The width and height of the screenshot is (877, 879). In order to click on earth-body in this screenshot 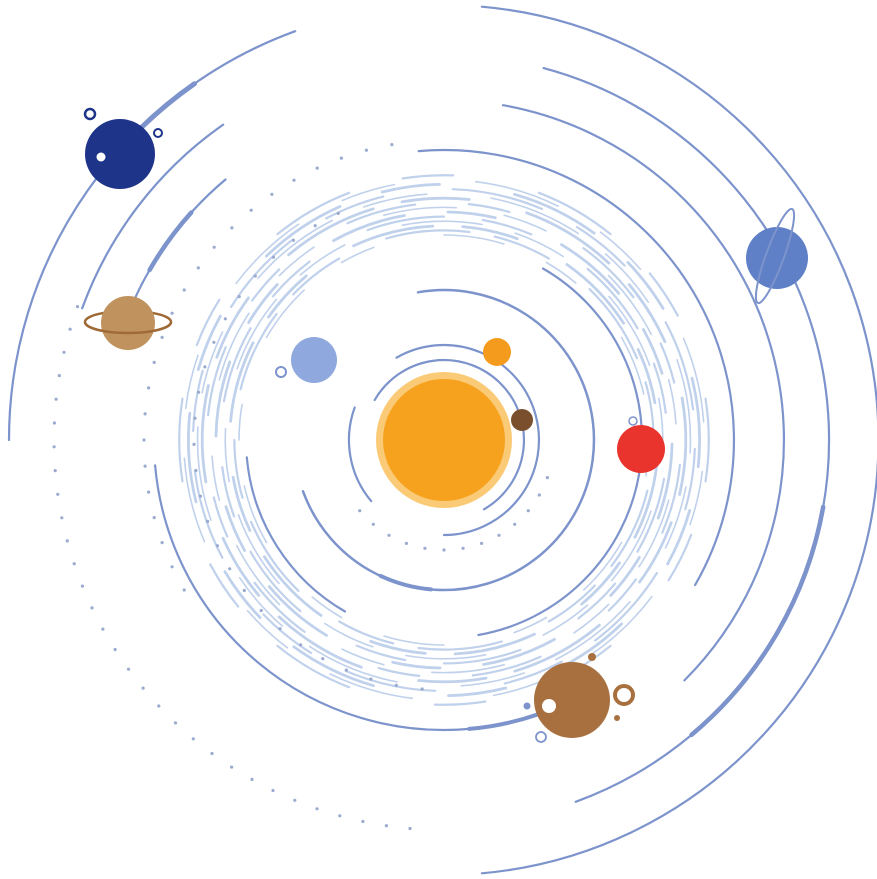, I will do `click(314, 360)`.